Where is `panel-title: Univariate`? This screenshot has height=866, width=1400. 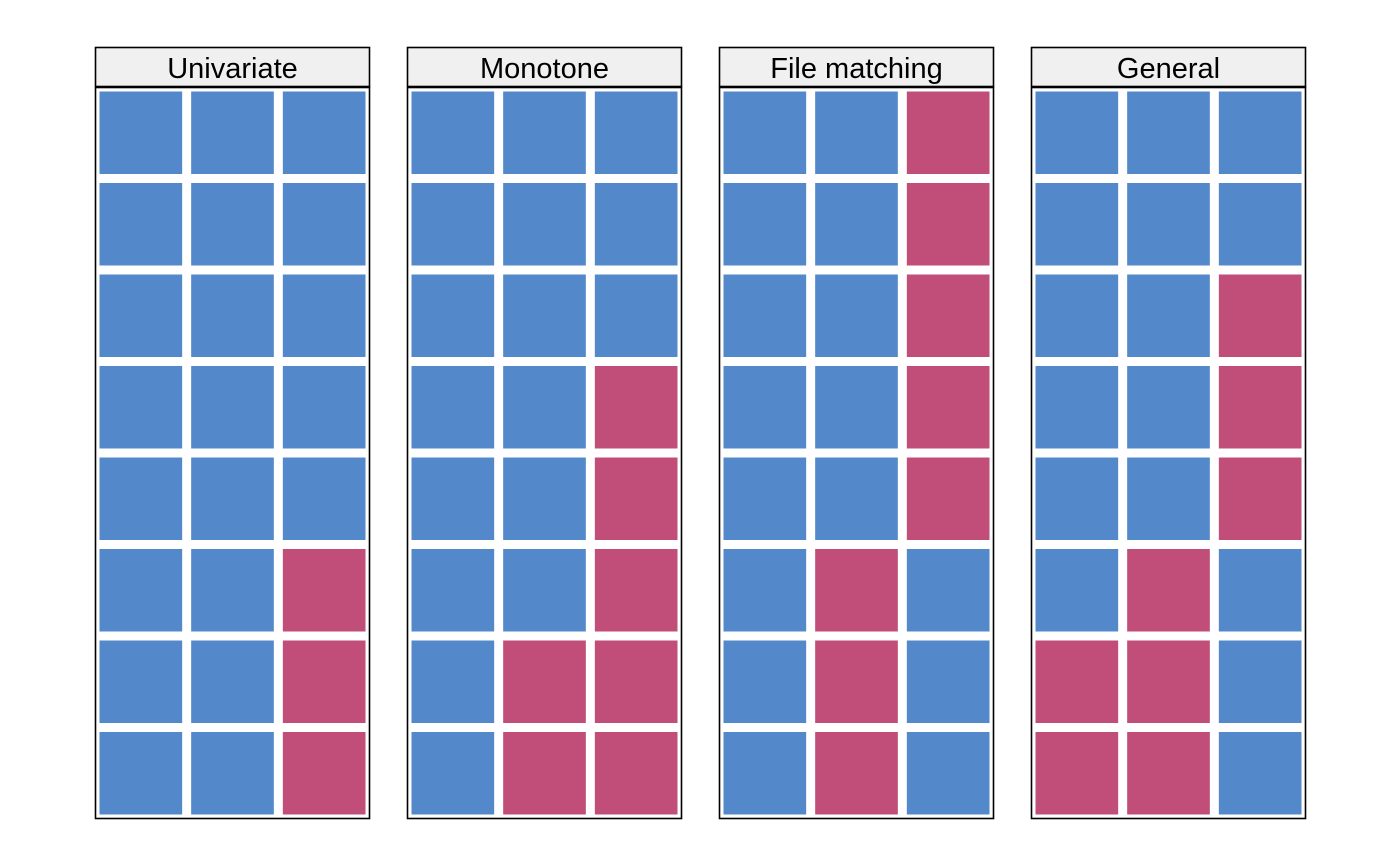 panel-title: Univariate is located at coordinates (232, 69).